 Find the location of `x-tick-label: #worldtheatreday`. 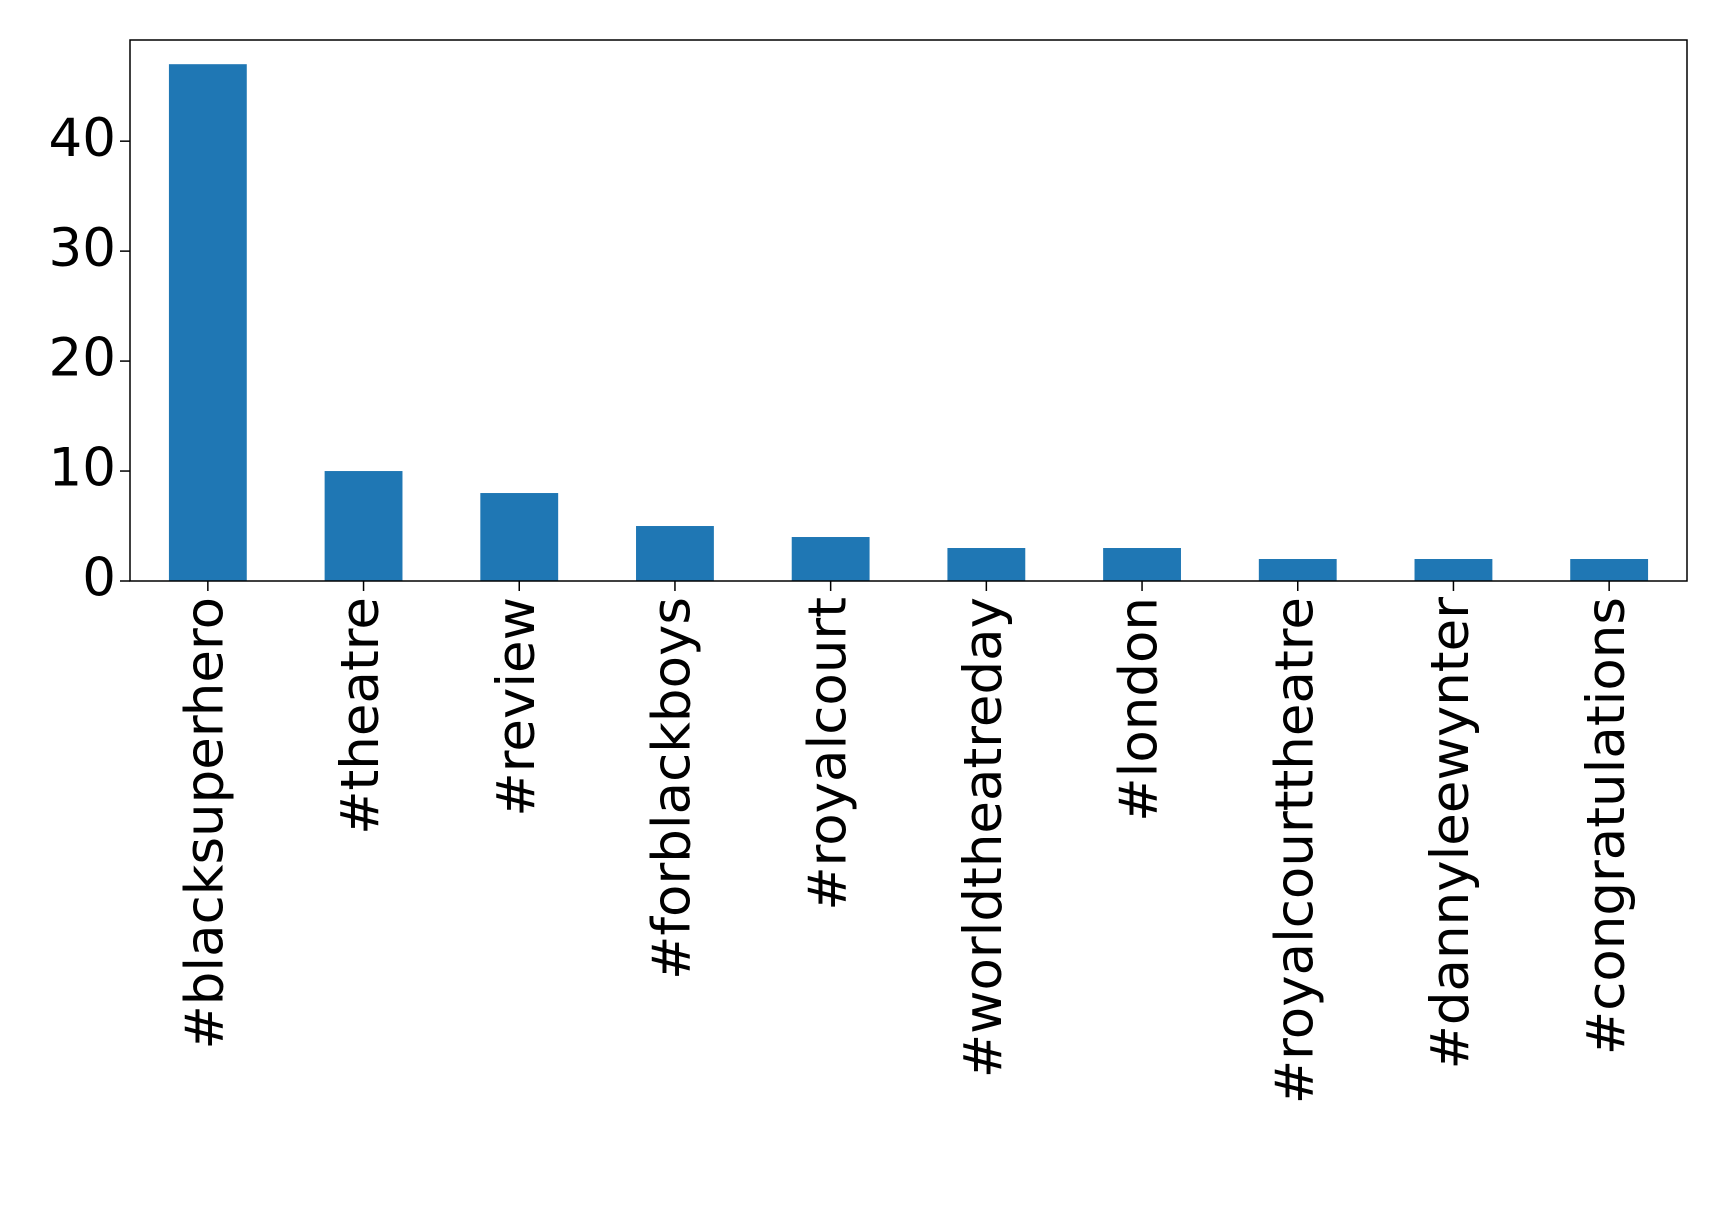

x-tick-label: #worldtheatreday is located at coordinates (983, 837).